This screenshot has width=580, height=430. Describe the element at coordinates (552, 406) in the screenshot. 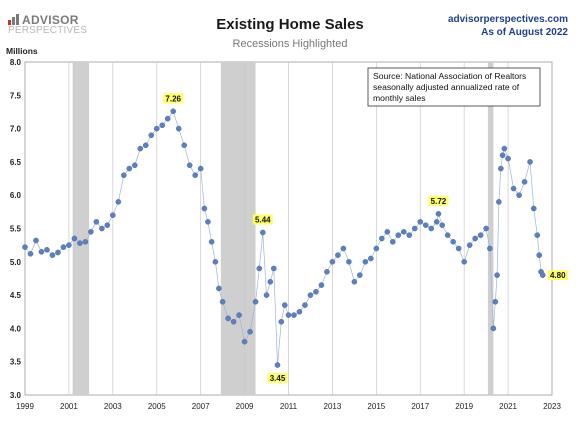

I see `x-tick-label: 2023` at that location.